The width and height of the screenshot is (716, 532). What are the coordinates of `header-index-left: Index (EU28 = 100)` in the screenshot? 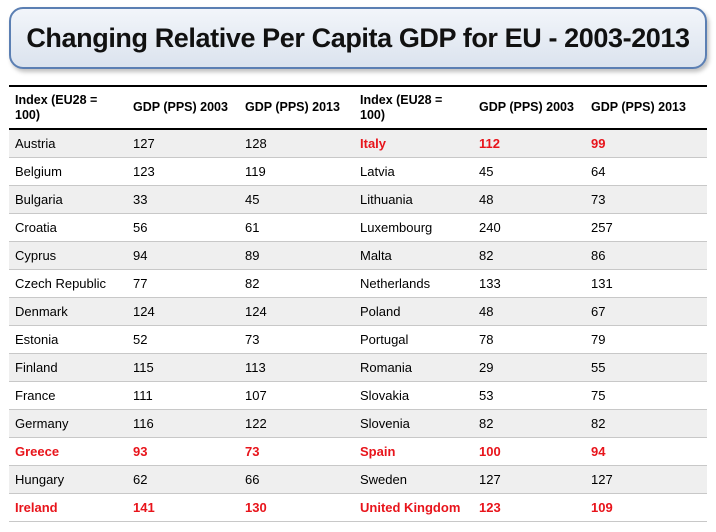 It's located at (68, 107).